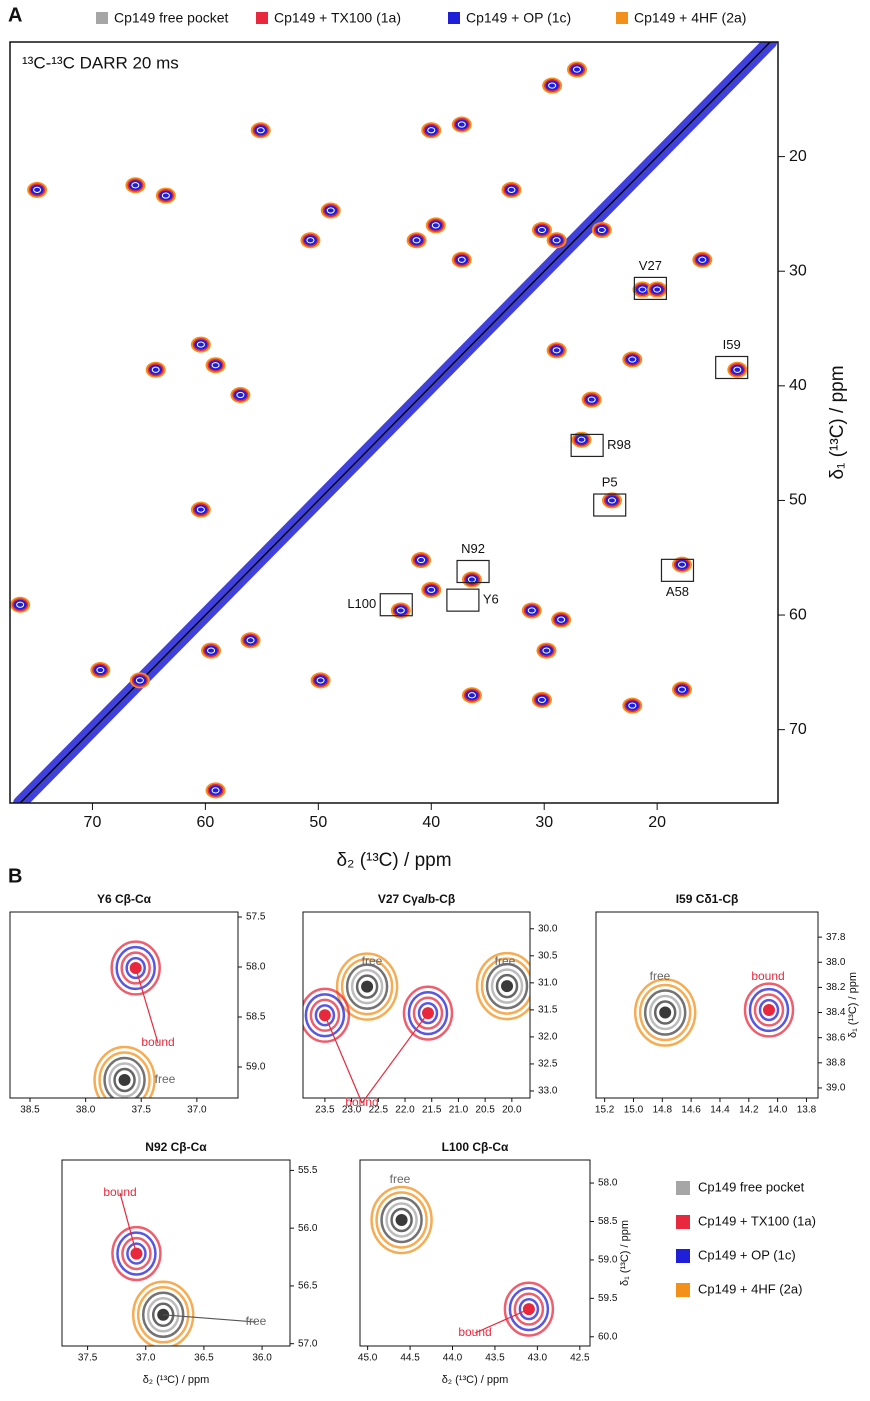 Image resolution: width=870 pixels, height=1401 pixels. I want to click on x-tick-label: 60, so click(205, 822).